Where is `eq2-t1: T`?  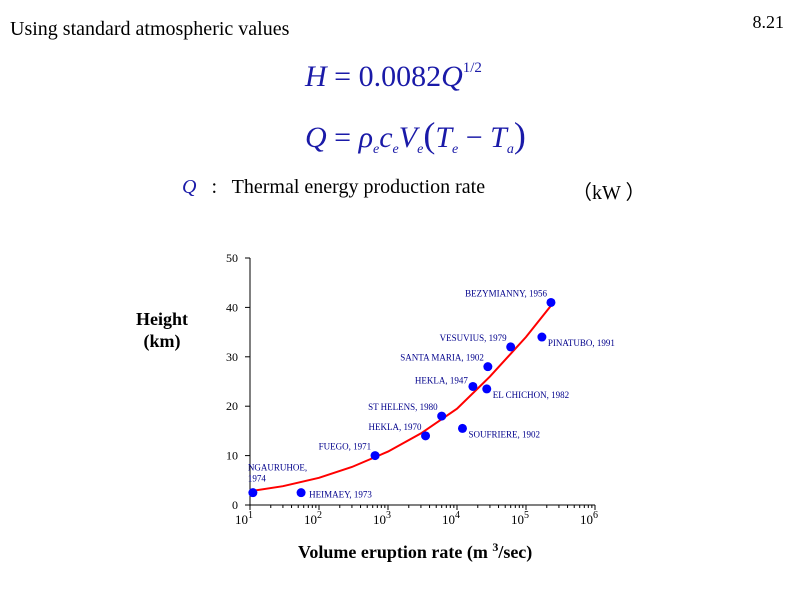
eq2-t1: T is located at coordinates (443, 137).